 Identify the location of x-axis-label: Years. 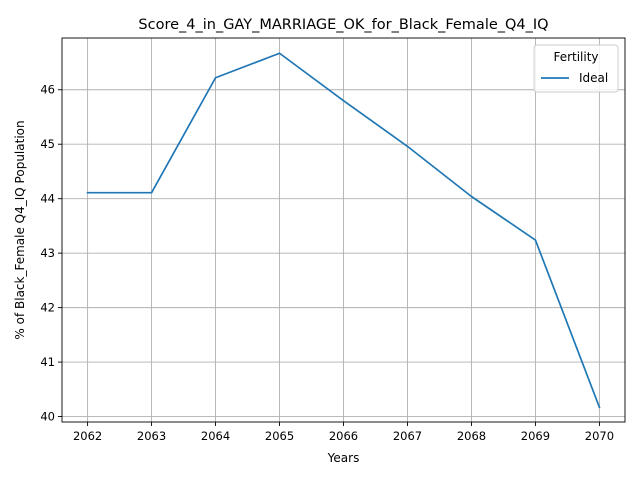
(343, 458).